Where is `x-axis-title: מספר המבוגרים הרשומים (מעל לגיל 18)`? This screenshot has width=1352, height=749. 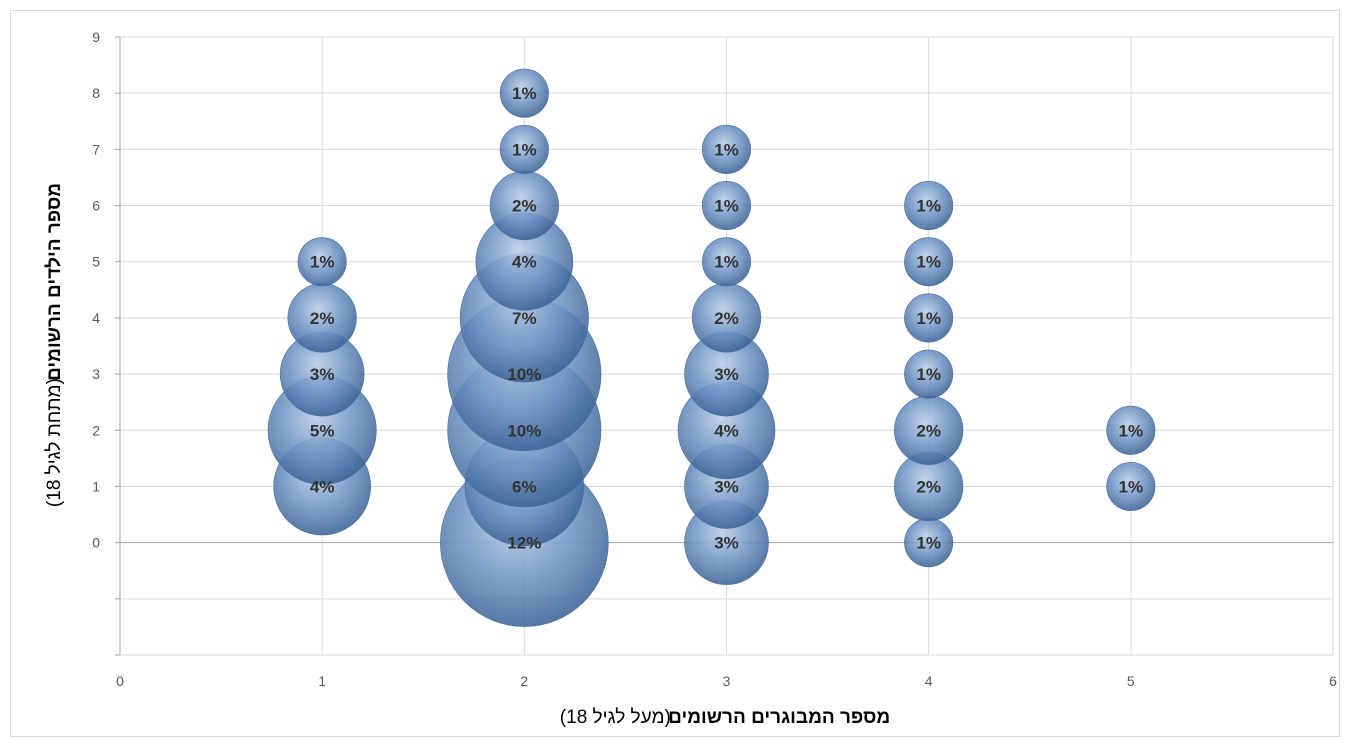 x-axis-title: מספר המבוגרים הרשומים (מעל לגיל 18) is located at coordinates (725, 717).